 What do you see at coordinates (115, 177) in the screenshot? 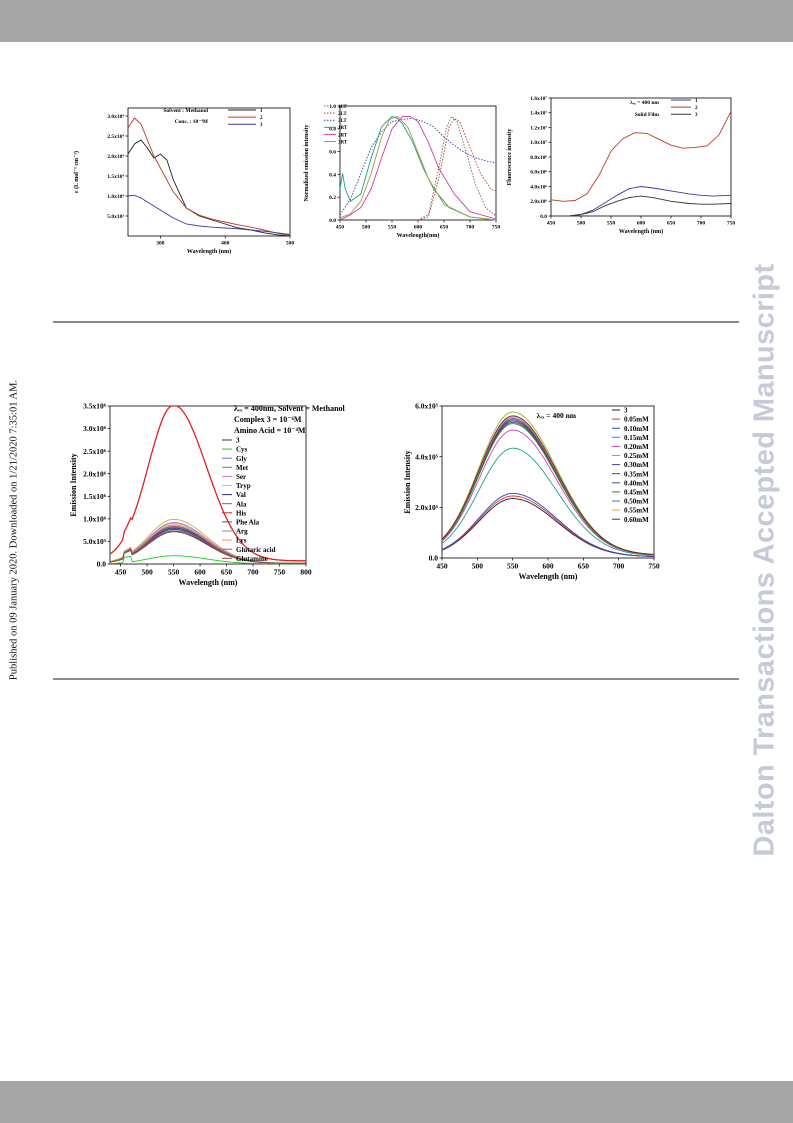
I see `y-tick-label: 1.5x10⁴` at bounding box center [115, 177].